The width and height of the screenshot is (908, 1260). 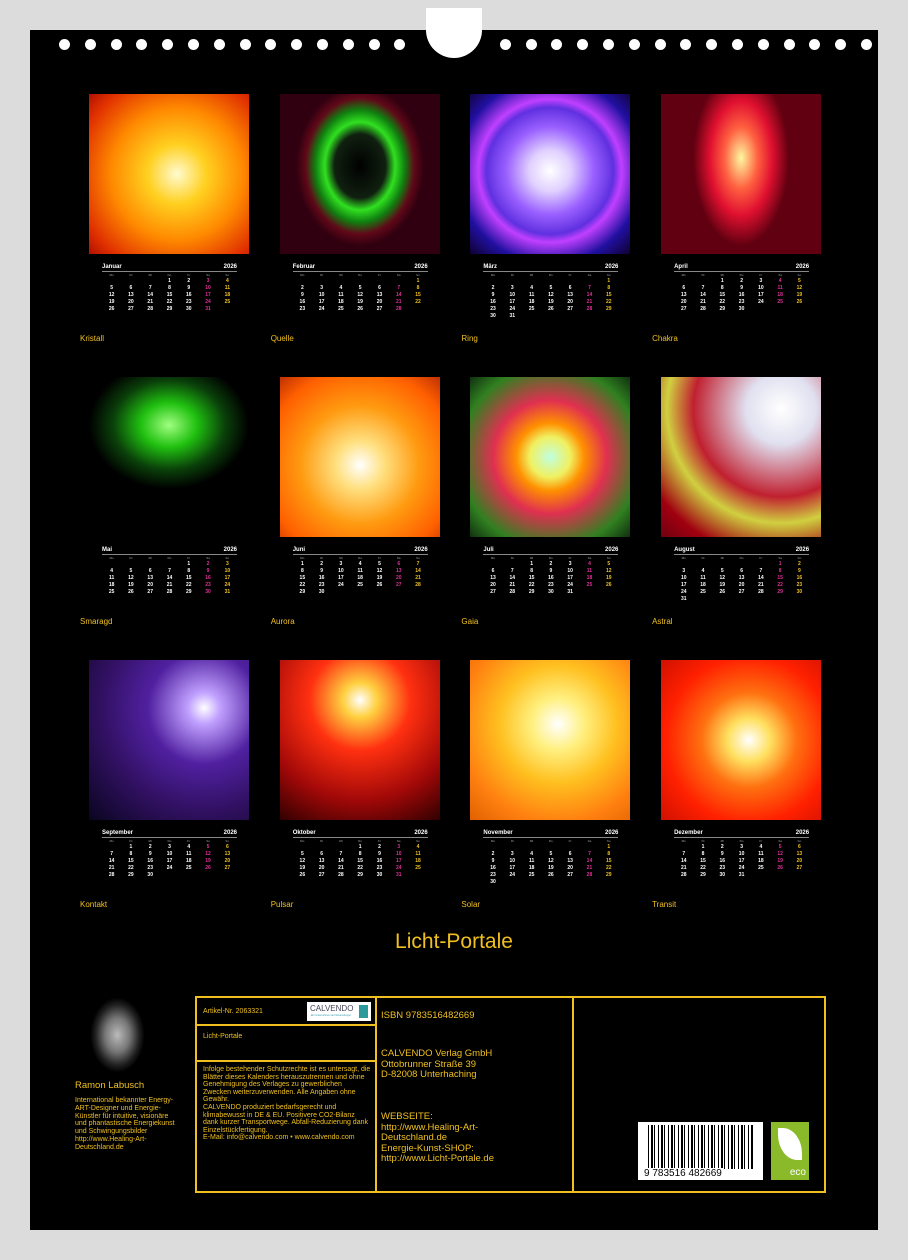 I want to click on day: 1, so click(x=703, y=847).